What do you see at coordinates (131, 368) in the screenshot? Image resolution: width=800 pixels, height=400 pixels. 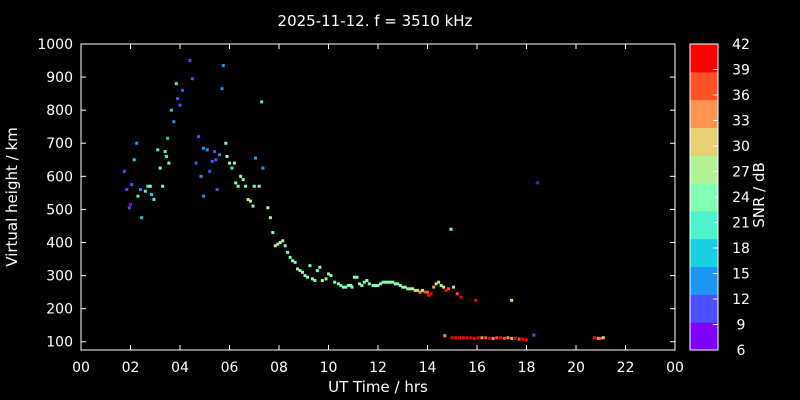 I see `x-tick-label: 02` at bounding box center [131, 368].